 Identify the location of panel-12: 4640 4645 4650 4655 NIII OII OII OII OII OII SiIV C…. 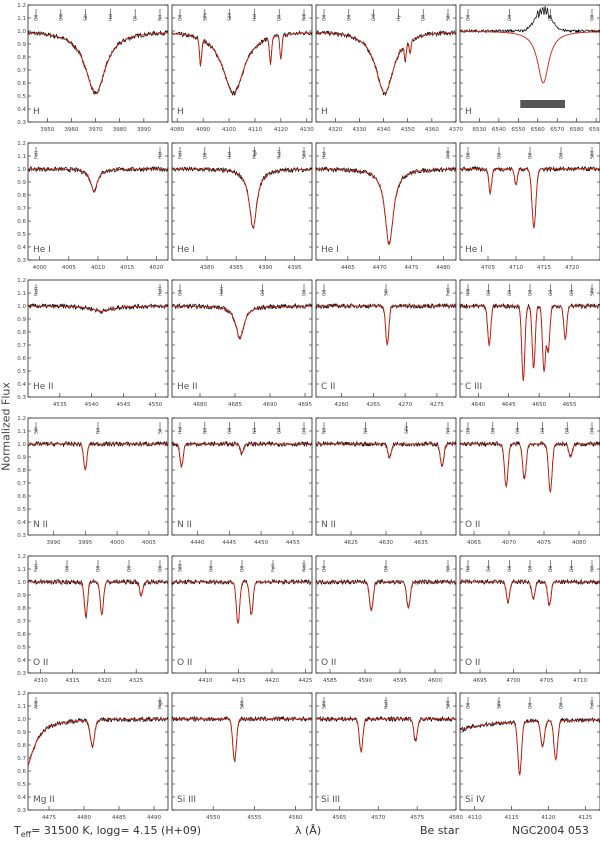
(529, 343).